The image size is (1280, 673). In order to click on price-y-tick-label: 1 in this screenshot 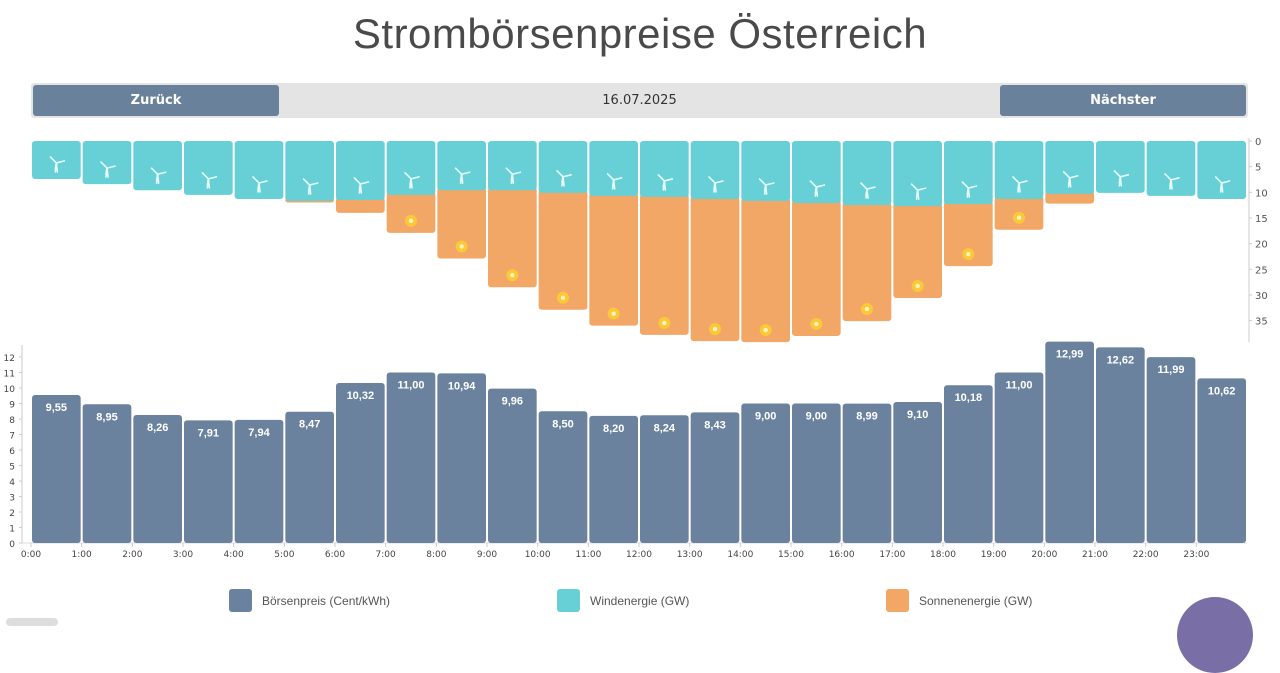, I will do `click(12, 530)`.